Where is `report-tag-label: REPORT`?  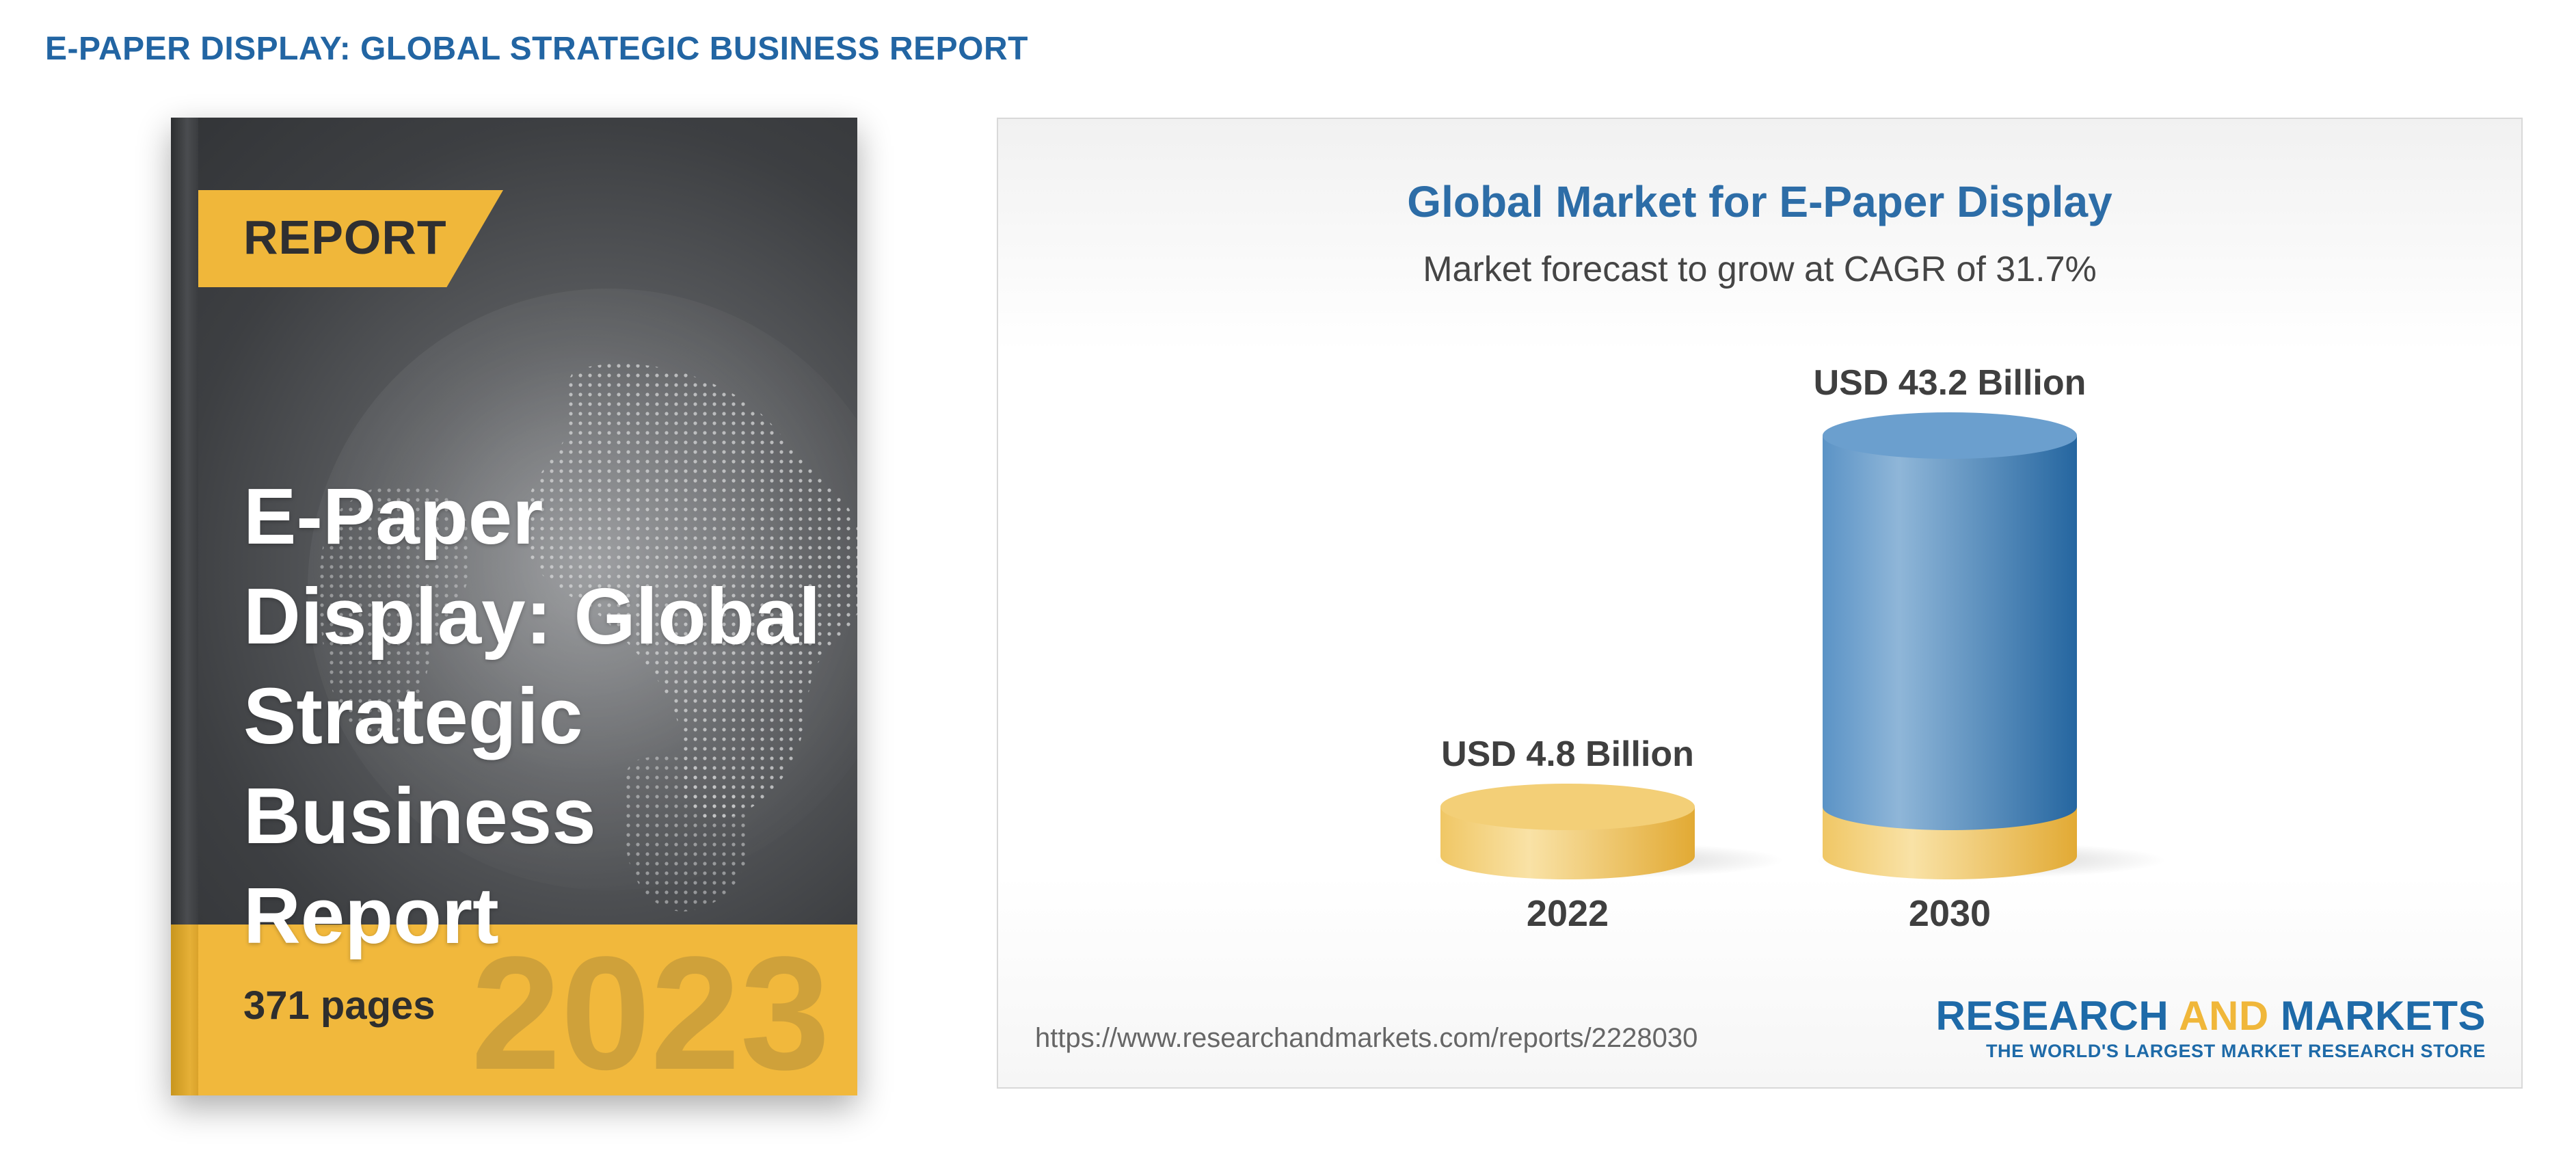 report-tag-label: REPORT is located at coordinates (345, 237).